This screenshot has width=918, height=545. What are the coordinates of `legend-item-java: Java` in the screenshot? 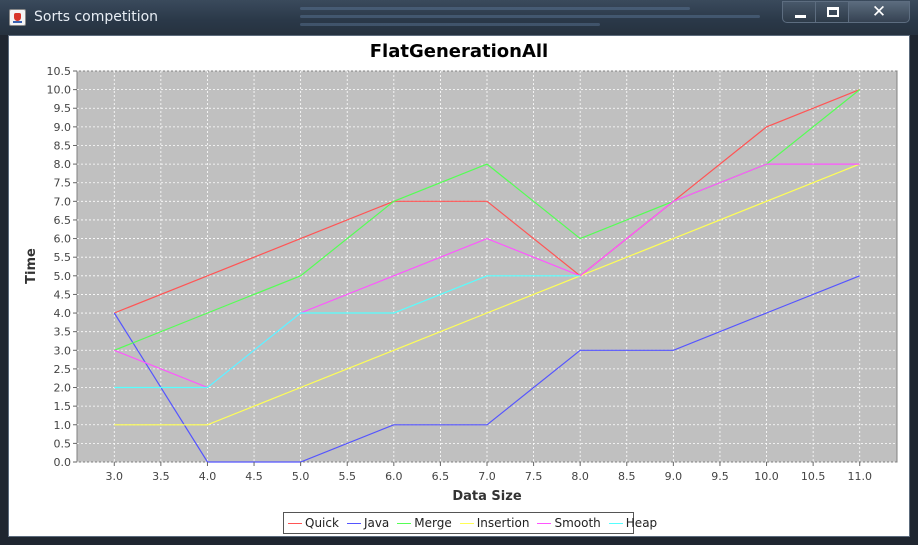 It's located at (368, 523).